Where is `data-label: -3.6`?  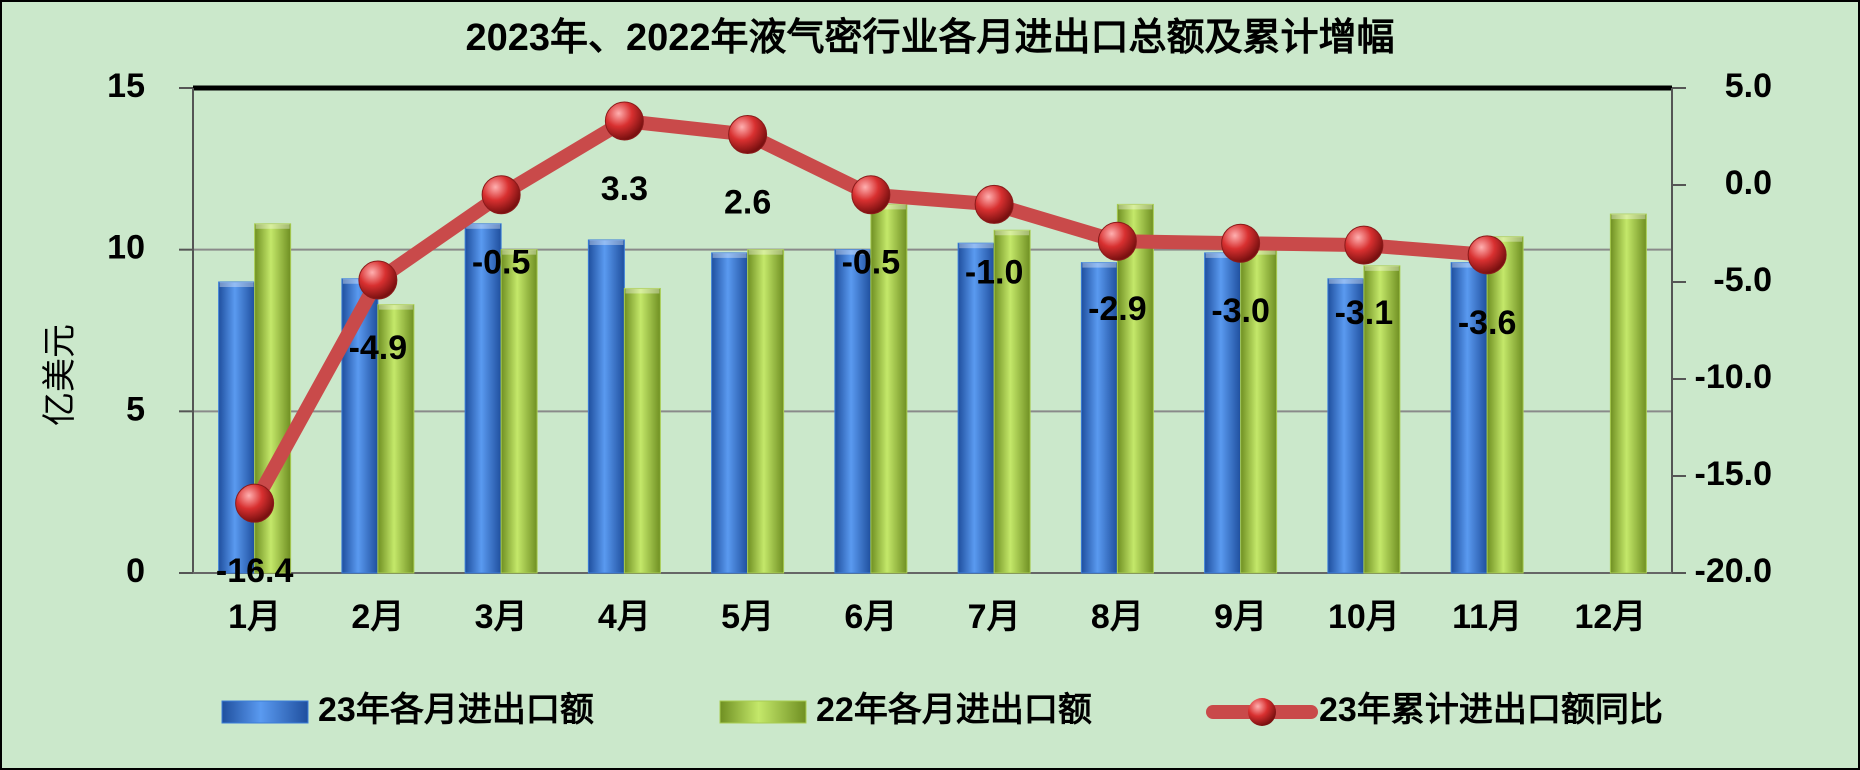 data-label: -3.6 is located at coordinates (1487, 323).